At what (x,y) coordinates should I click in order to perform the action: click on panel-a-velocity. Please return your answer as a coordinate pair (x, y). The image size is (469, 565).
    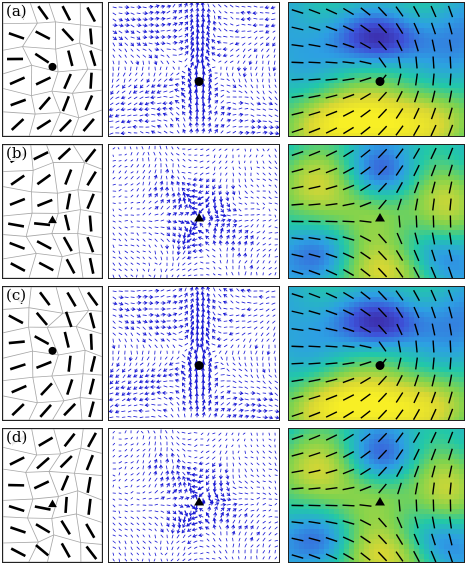
    Looking at the image, I should click on (194, 69).